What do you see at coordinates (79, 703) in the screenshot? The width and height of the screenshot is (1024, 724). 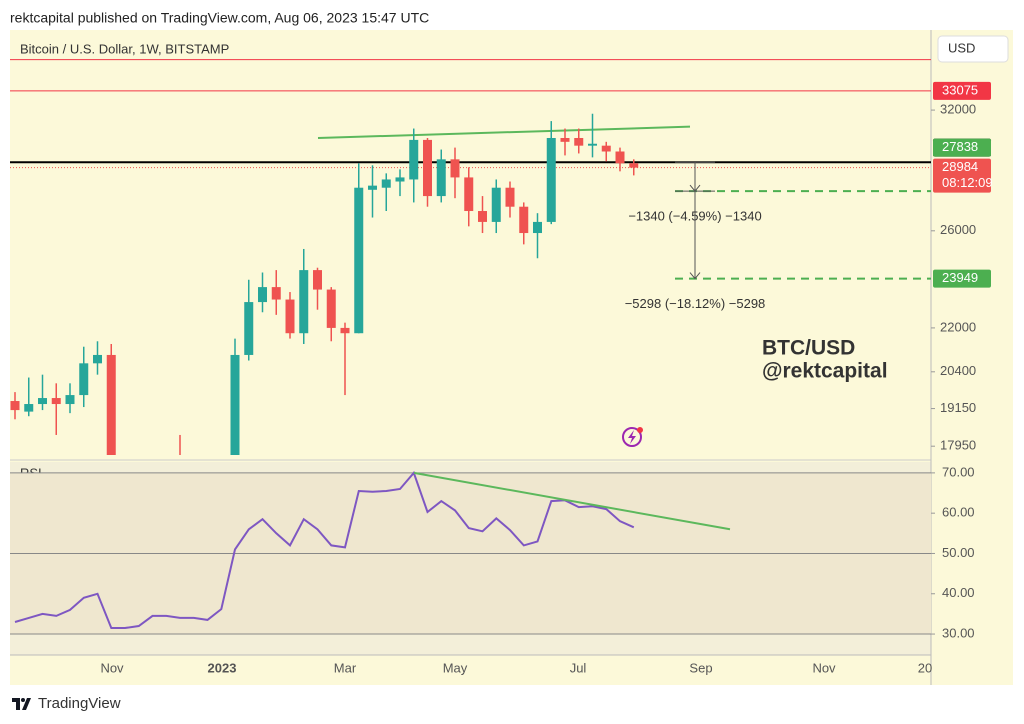 I see `footer-text: TradingView` at bounding box center [79, 703].